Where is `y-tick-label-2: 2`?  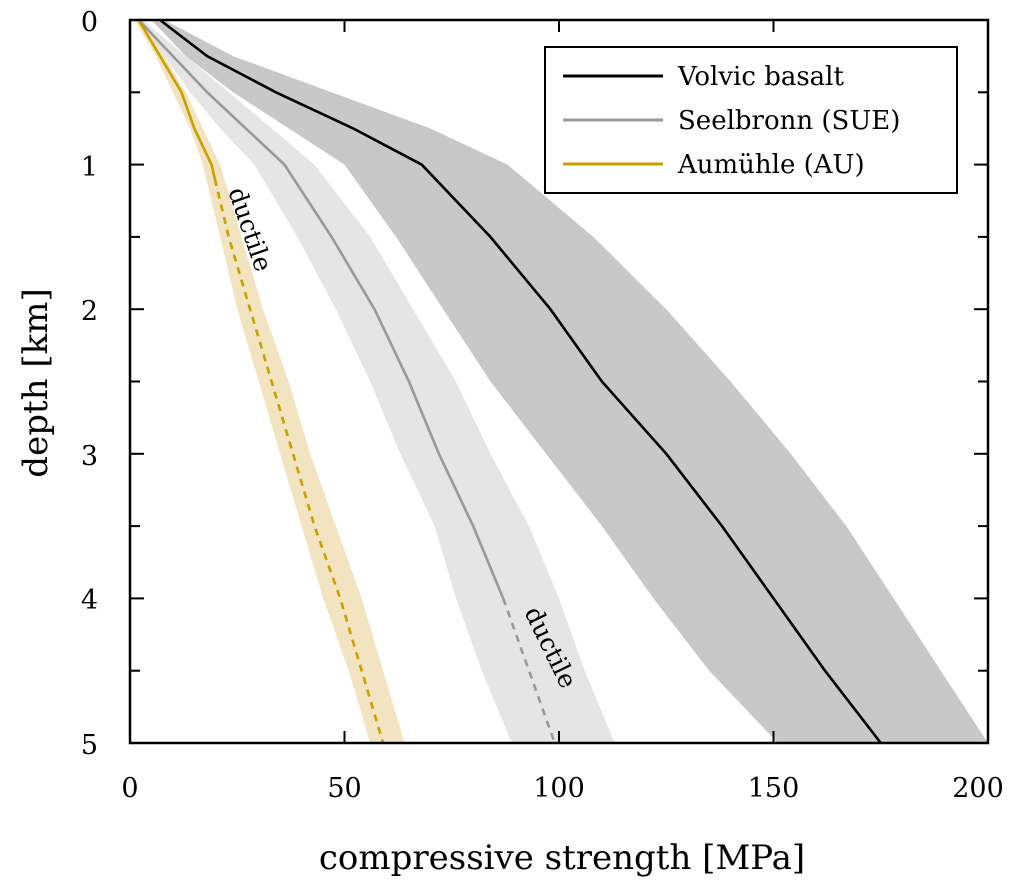
y-tick-label-2: 2 is located at coordinates (89, 311).